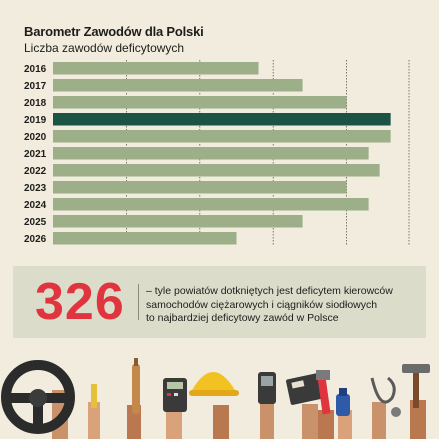 Image resolution: width=439 pixels, height=439 pixels. Describe the element at coordinates (416, 401) in the screenshot. I see `hammer-icon` at that location.